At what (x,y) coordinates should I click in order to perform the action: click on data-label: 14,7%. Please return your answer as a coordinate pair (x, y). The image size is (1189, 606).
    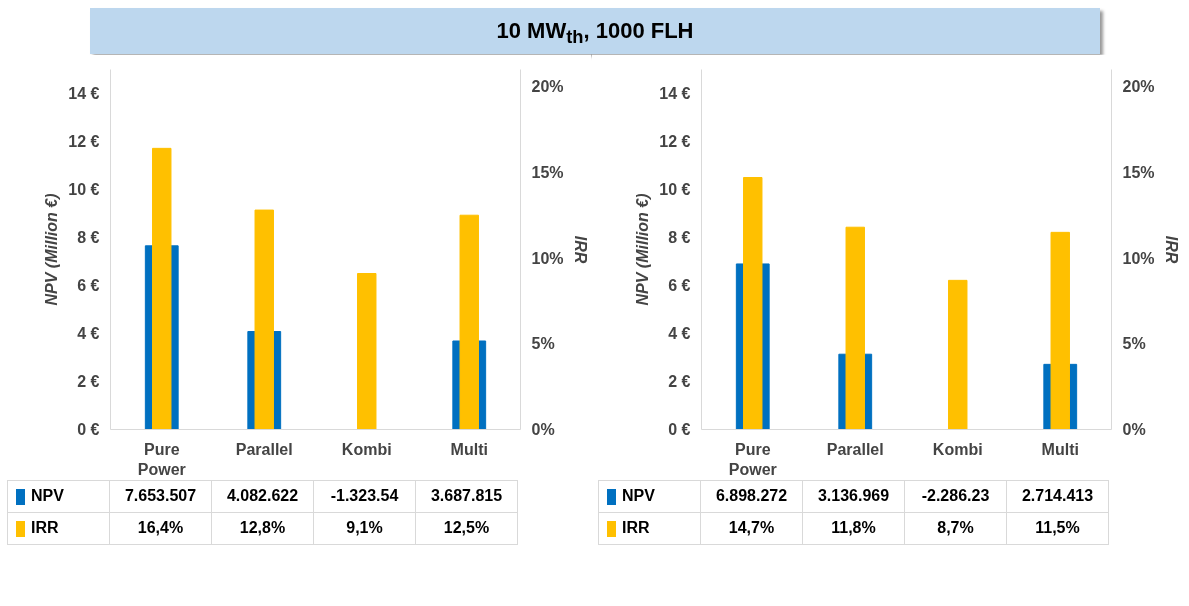
    Looking at the image, I should click on (751, 528).